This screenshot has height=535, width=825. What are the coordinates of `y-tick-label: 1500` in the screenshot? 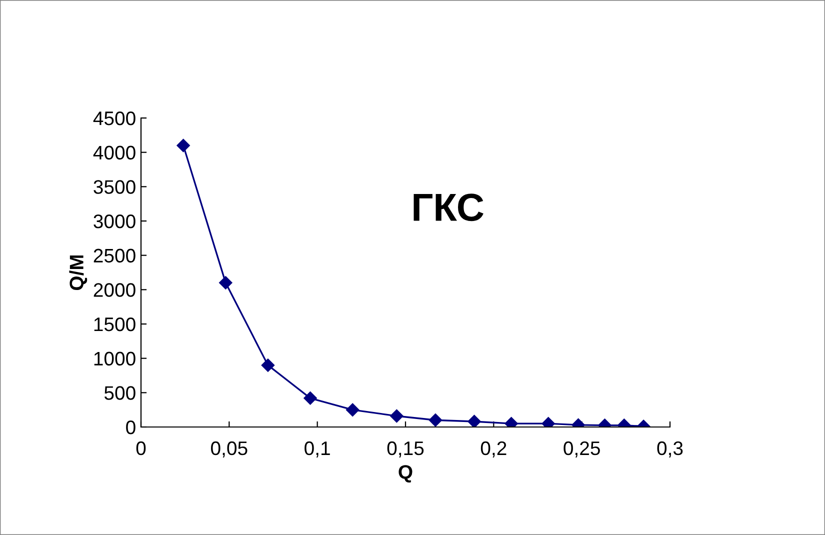 It's located at (115, 324).